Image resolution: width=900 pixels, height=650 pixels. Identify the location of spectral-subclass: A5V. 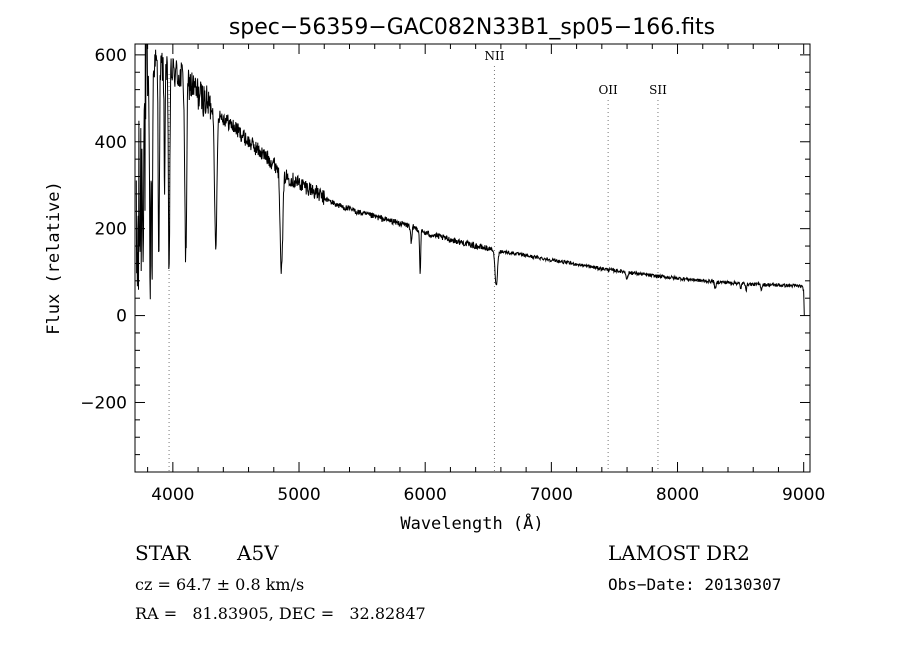
(257, 553).